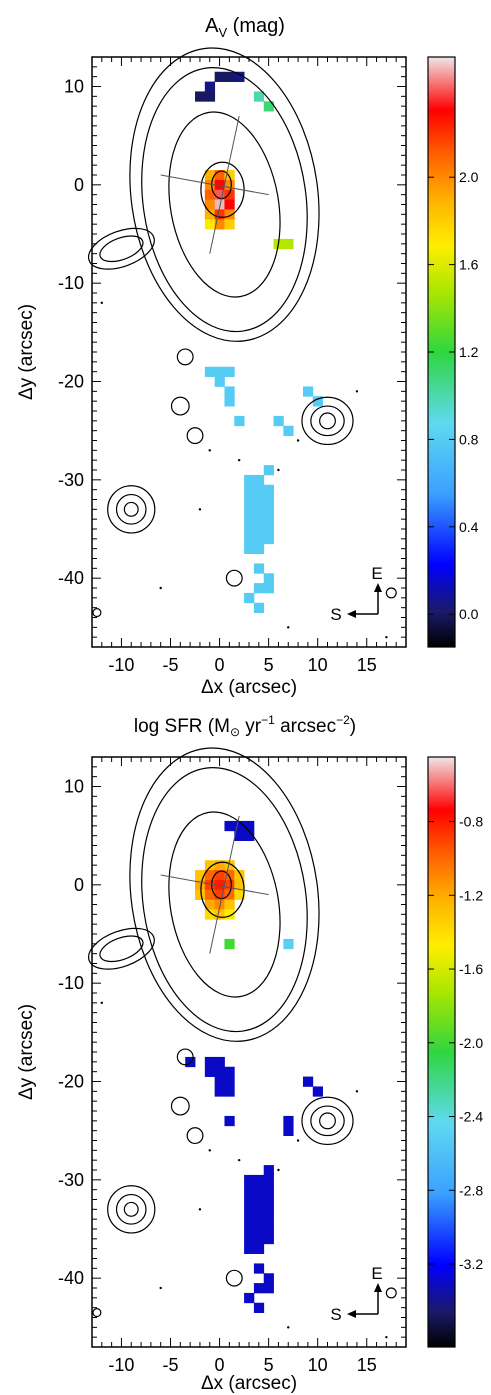 Image resolution: width=491 pixels, height=1395 pixels. What do you see at coordinates (71, 1180) in the screenshot?
I see `y-tick-label: -30` at bounding box center [71, 1180].